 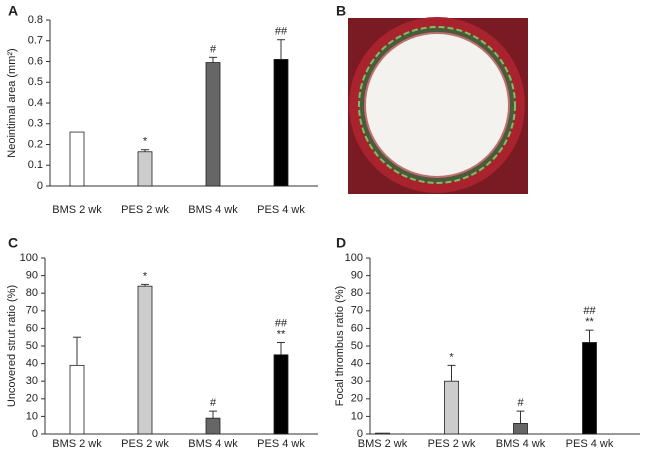 What do you see at coordinates (35, 103) in the screenshot?
I see `y-tick-label: 0.4` at bounding box center [35, 103].